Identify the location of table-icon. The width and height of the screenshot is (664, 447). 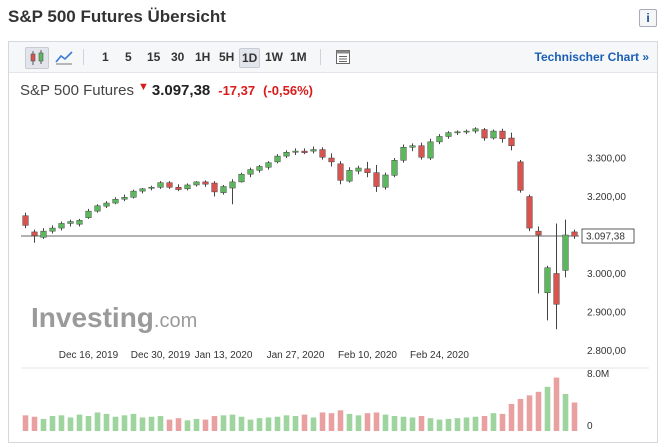
(343, 57).